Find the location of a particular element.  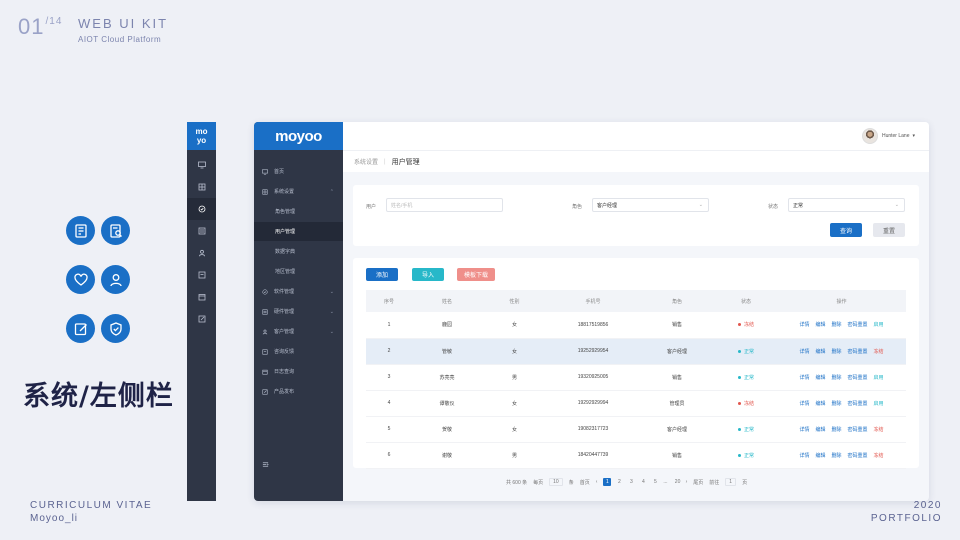

sidebar-item-label: 软件管理 is located at coordinates (284, 292).